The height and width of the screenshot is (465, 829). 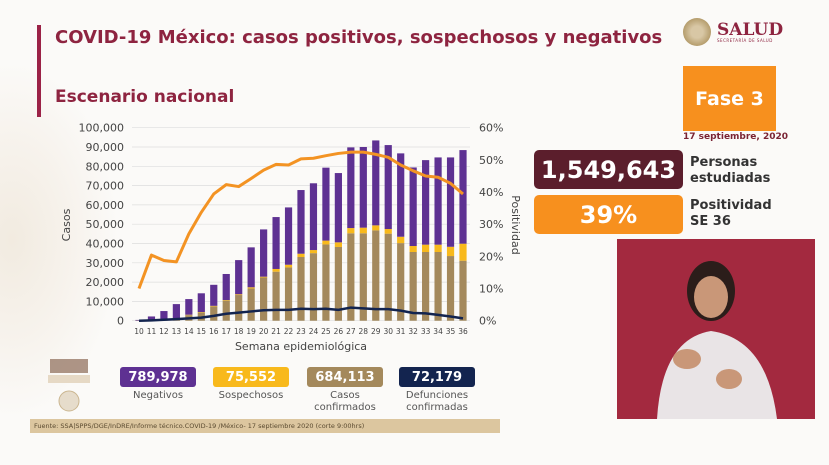 I want to click on y-tick-label: 100,000, so click(x=102, y=128).